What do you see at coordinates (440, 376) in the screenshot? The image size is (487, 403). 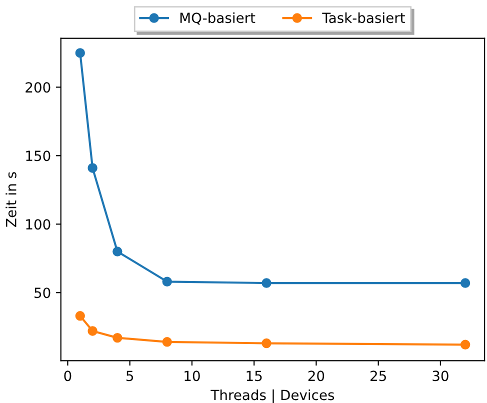 I see `x-tick-label: 30` at bounding box center [440, 376].